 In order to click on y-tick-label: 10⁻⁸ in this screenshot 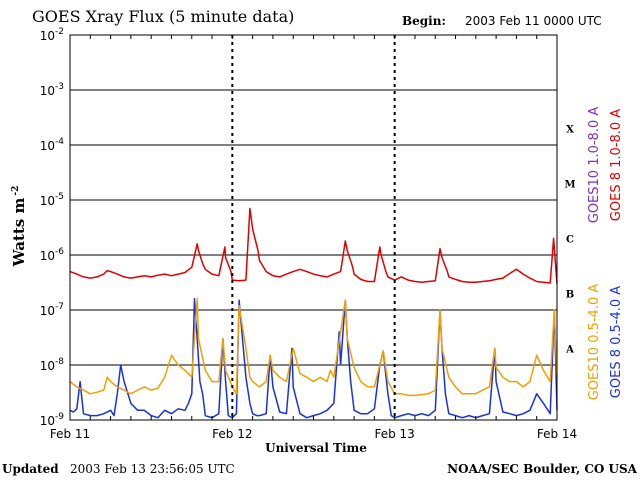, I will do `click(52, 365)`.